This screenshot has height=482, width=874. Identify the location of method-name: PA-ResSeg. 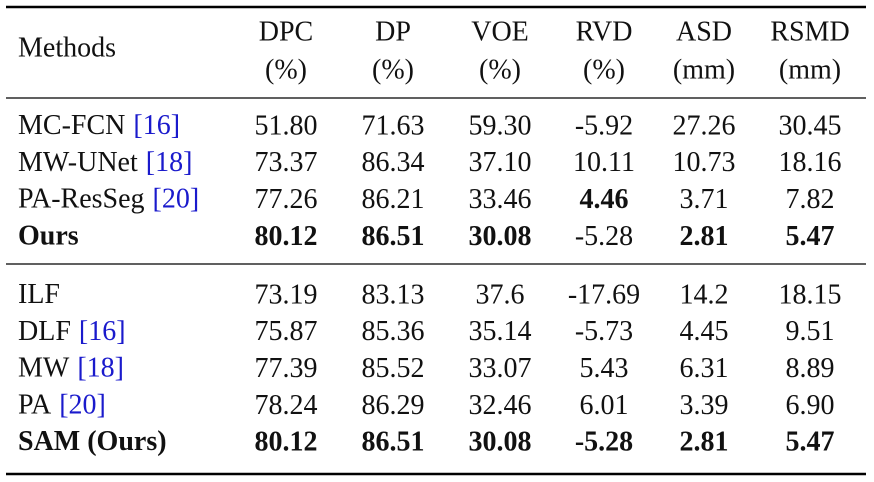
(81, 199).